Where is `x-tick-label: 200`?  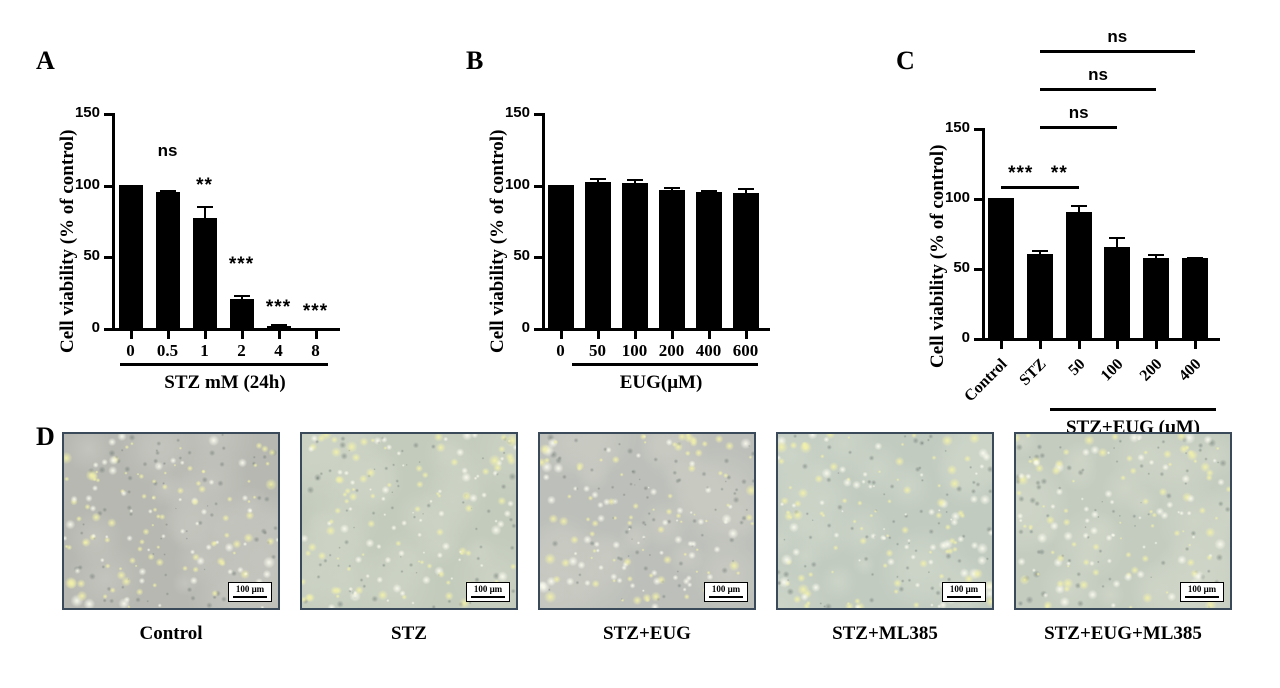 x-tick-label: 200 is located at coordinates (671, 350).